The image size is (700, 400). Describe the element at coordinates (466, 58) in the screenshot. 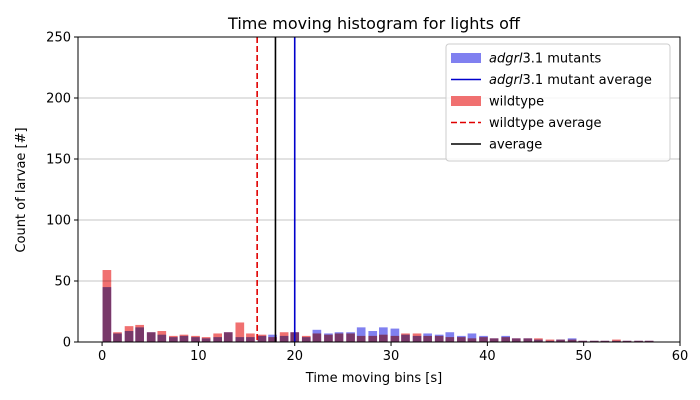

I see `legend-swatch-mutants` at that location.